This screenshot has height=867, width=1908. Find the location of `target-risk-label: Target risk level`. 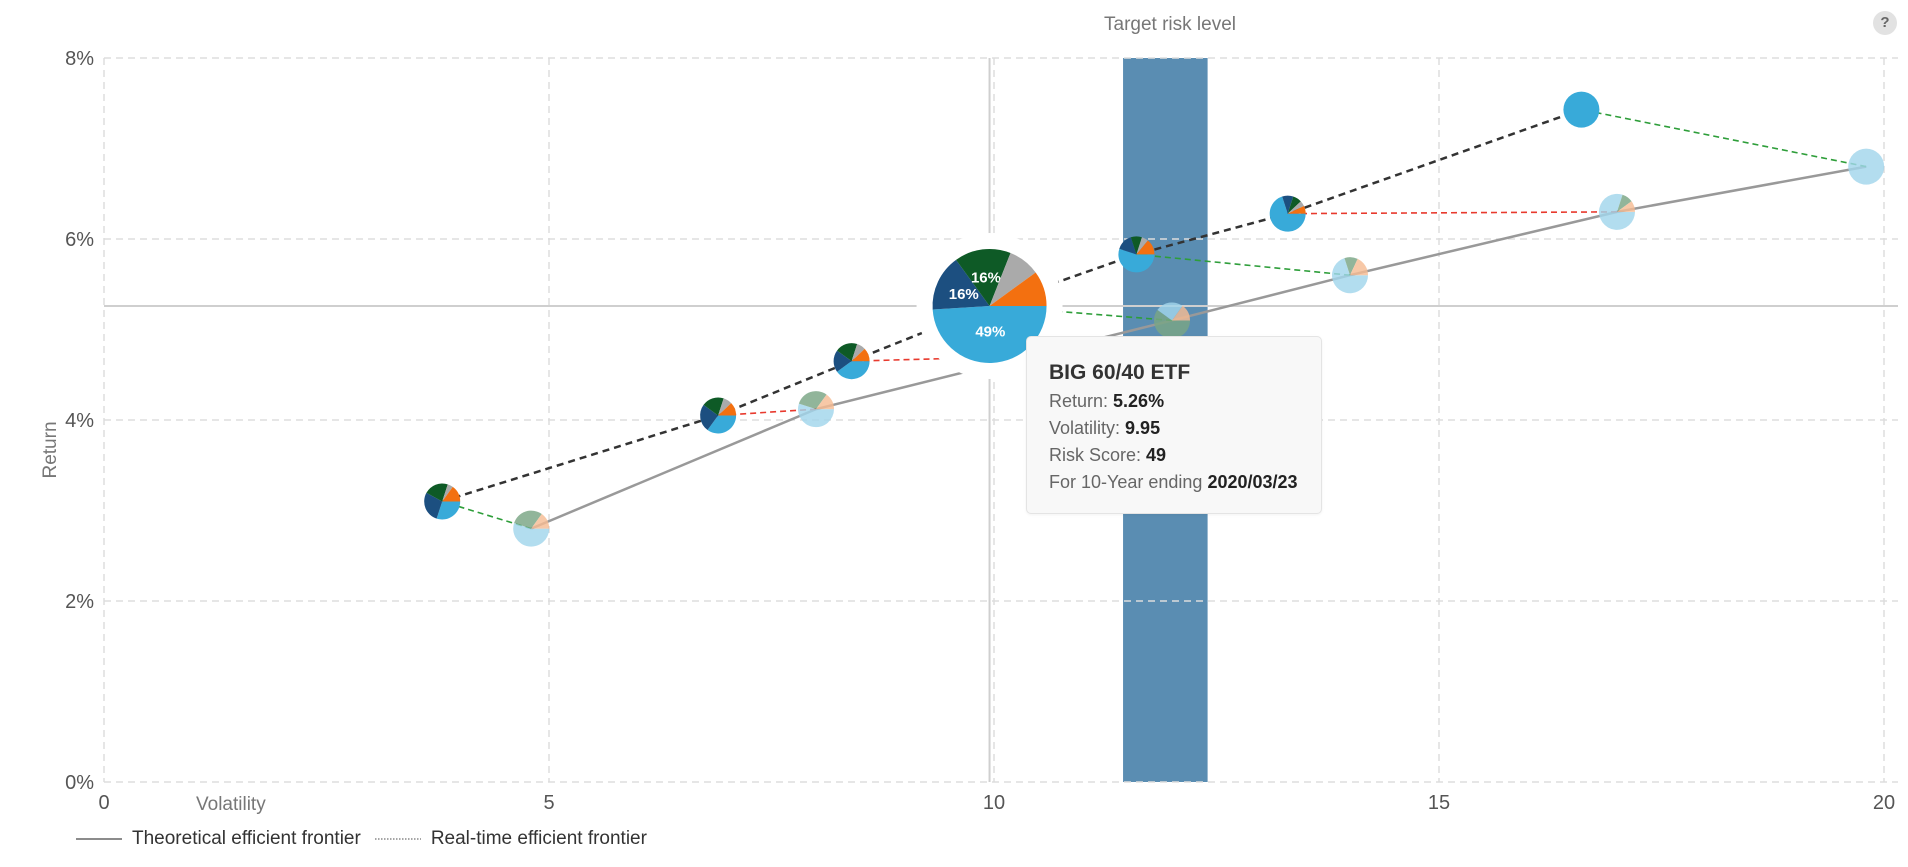

target-risk-label: Target risk level is located at coordinates (1170, 24).